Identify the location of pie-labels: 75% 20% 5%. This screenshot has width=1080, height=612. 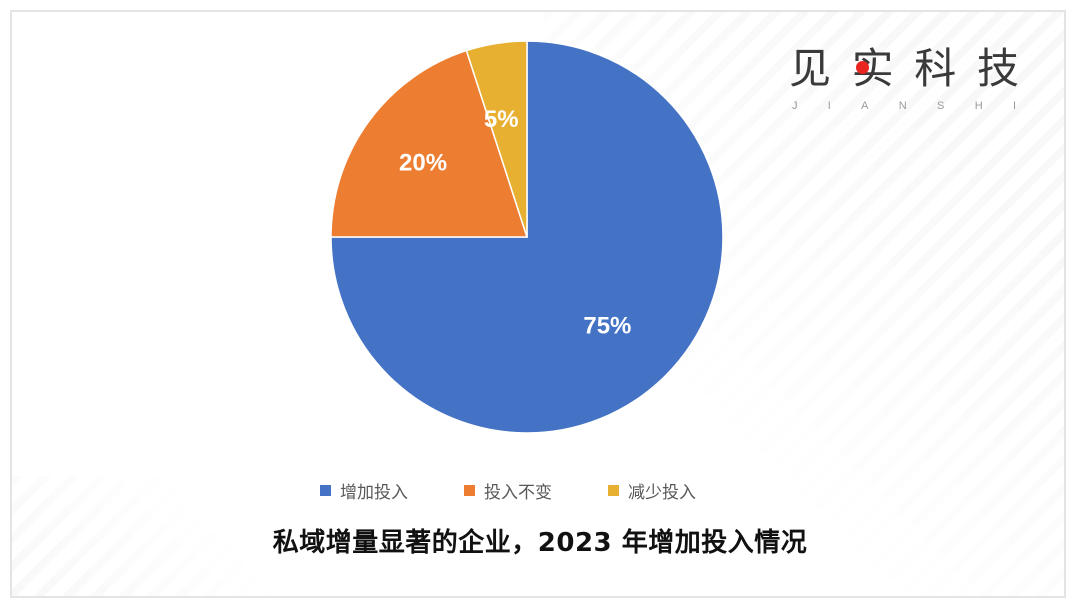
(515, 223).